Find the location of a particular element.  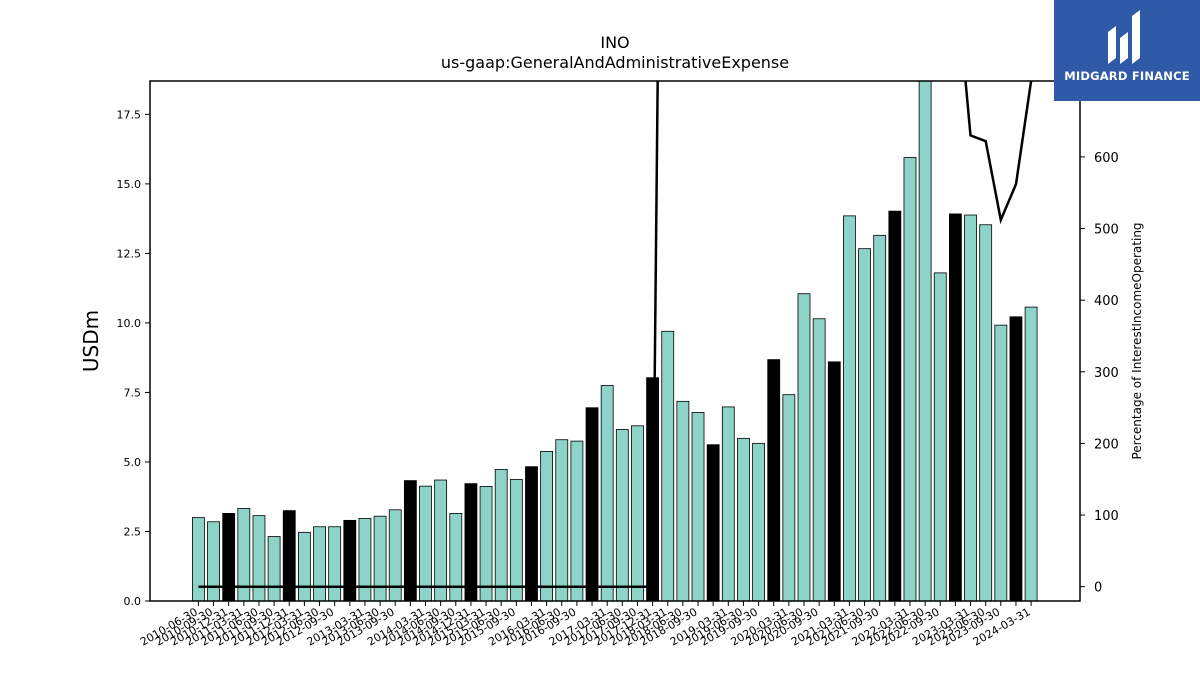

y-tick-label: 7.5 is located at coordinates (133, 392).